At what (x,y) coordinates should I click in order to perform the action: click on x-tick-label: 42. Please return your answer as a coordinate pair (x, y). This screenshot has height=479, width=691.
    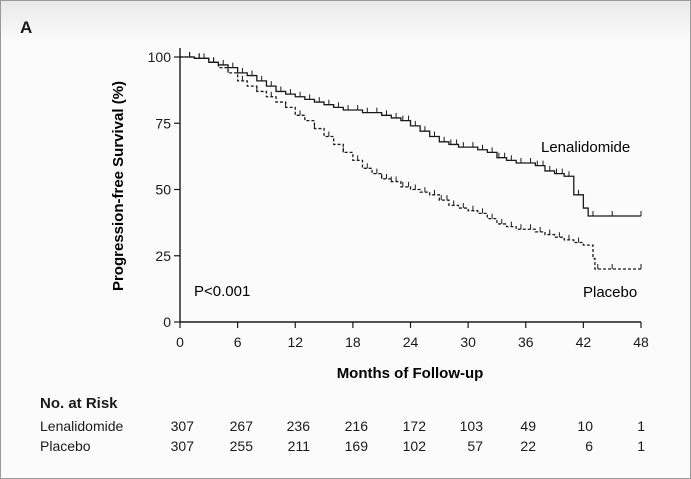
    Looking at the image, I should click on (584, 342).